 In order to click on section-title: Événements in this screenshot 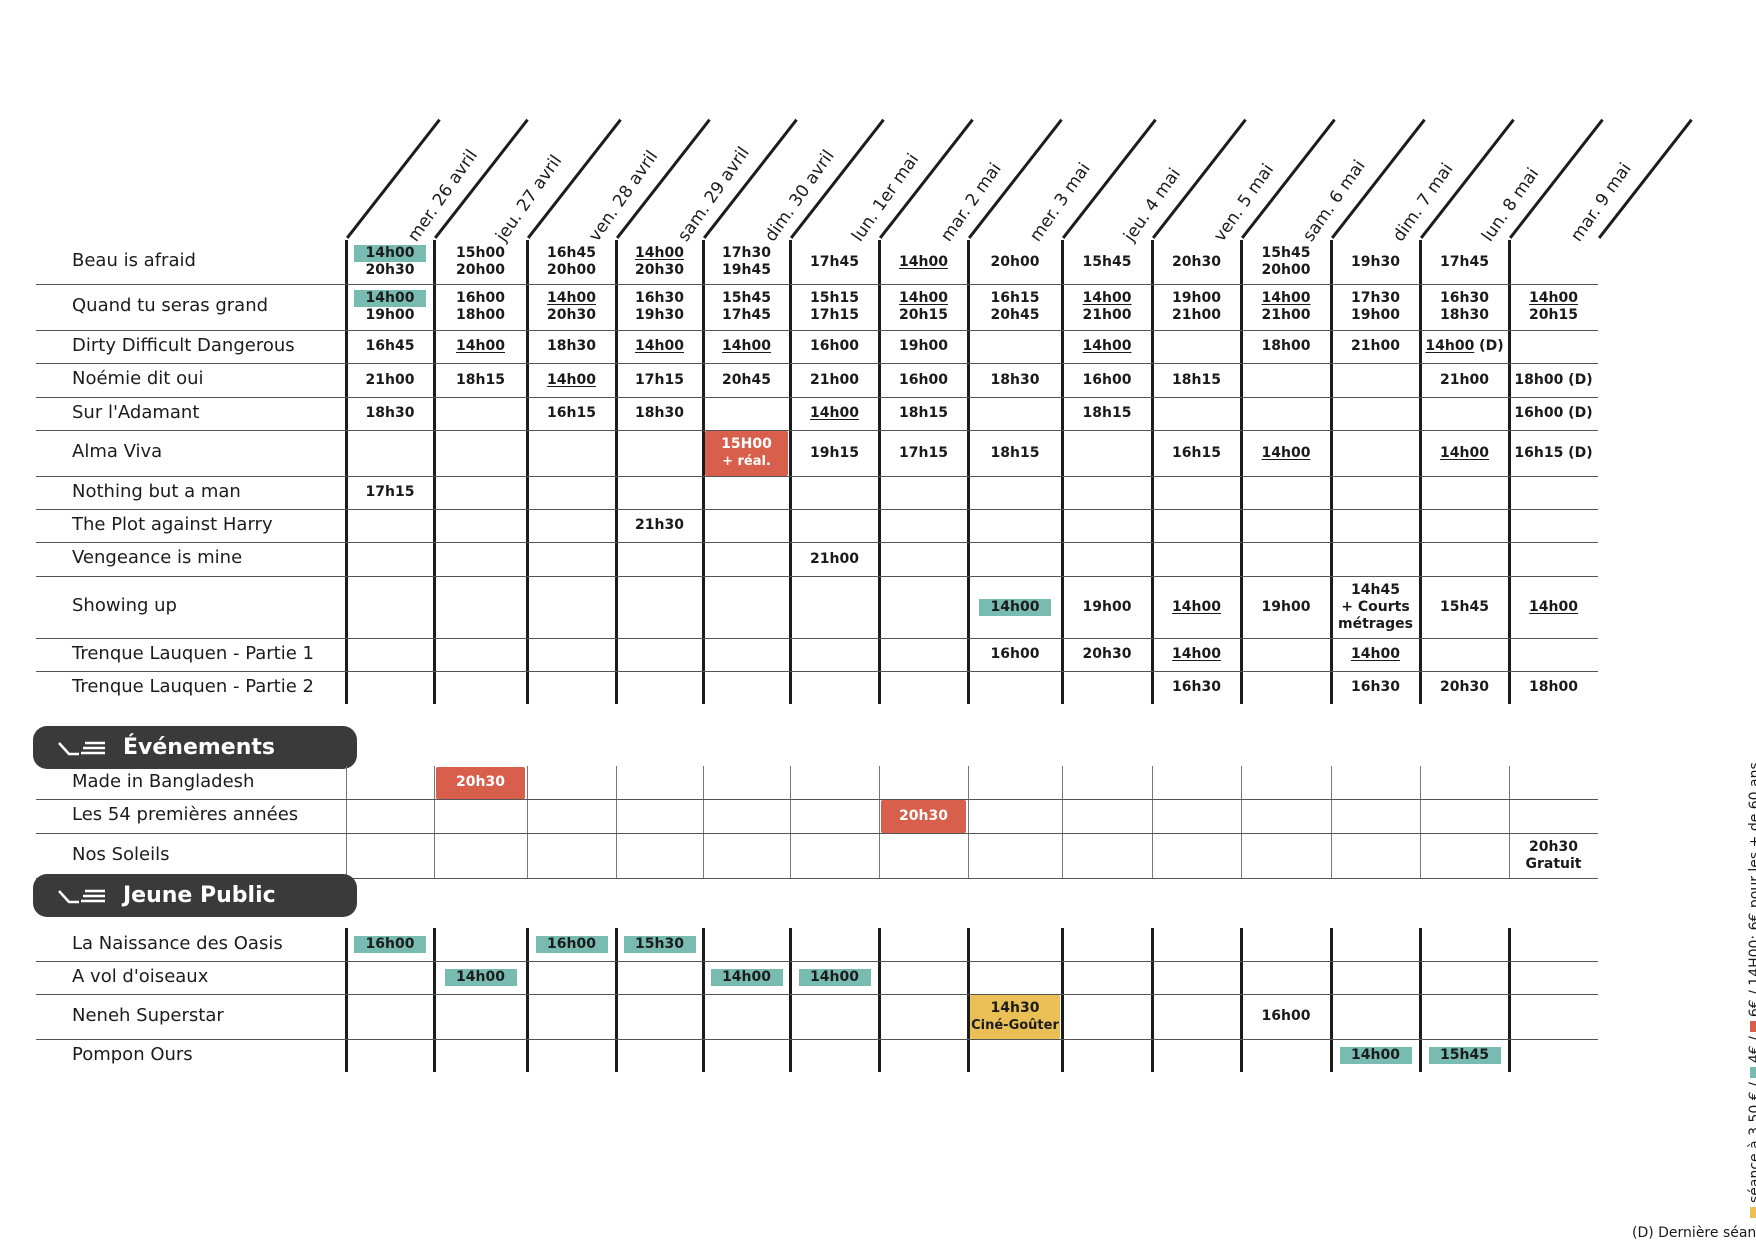, I will do `click(199, 747)`.